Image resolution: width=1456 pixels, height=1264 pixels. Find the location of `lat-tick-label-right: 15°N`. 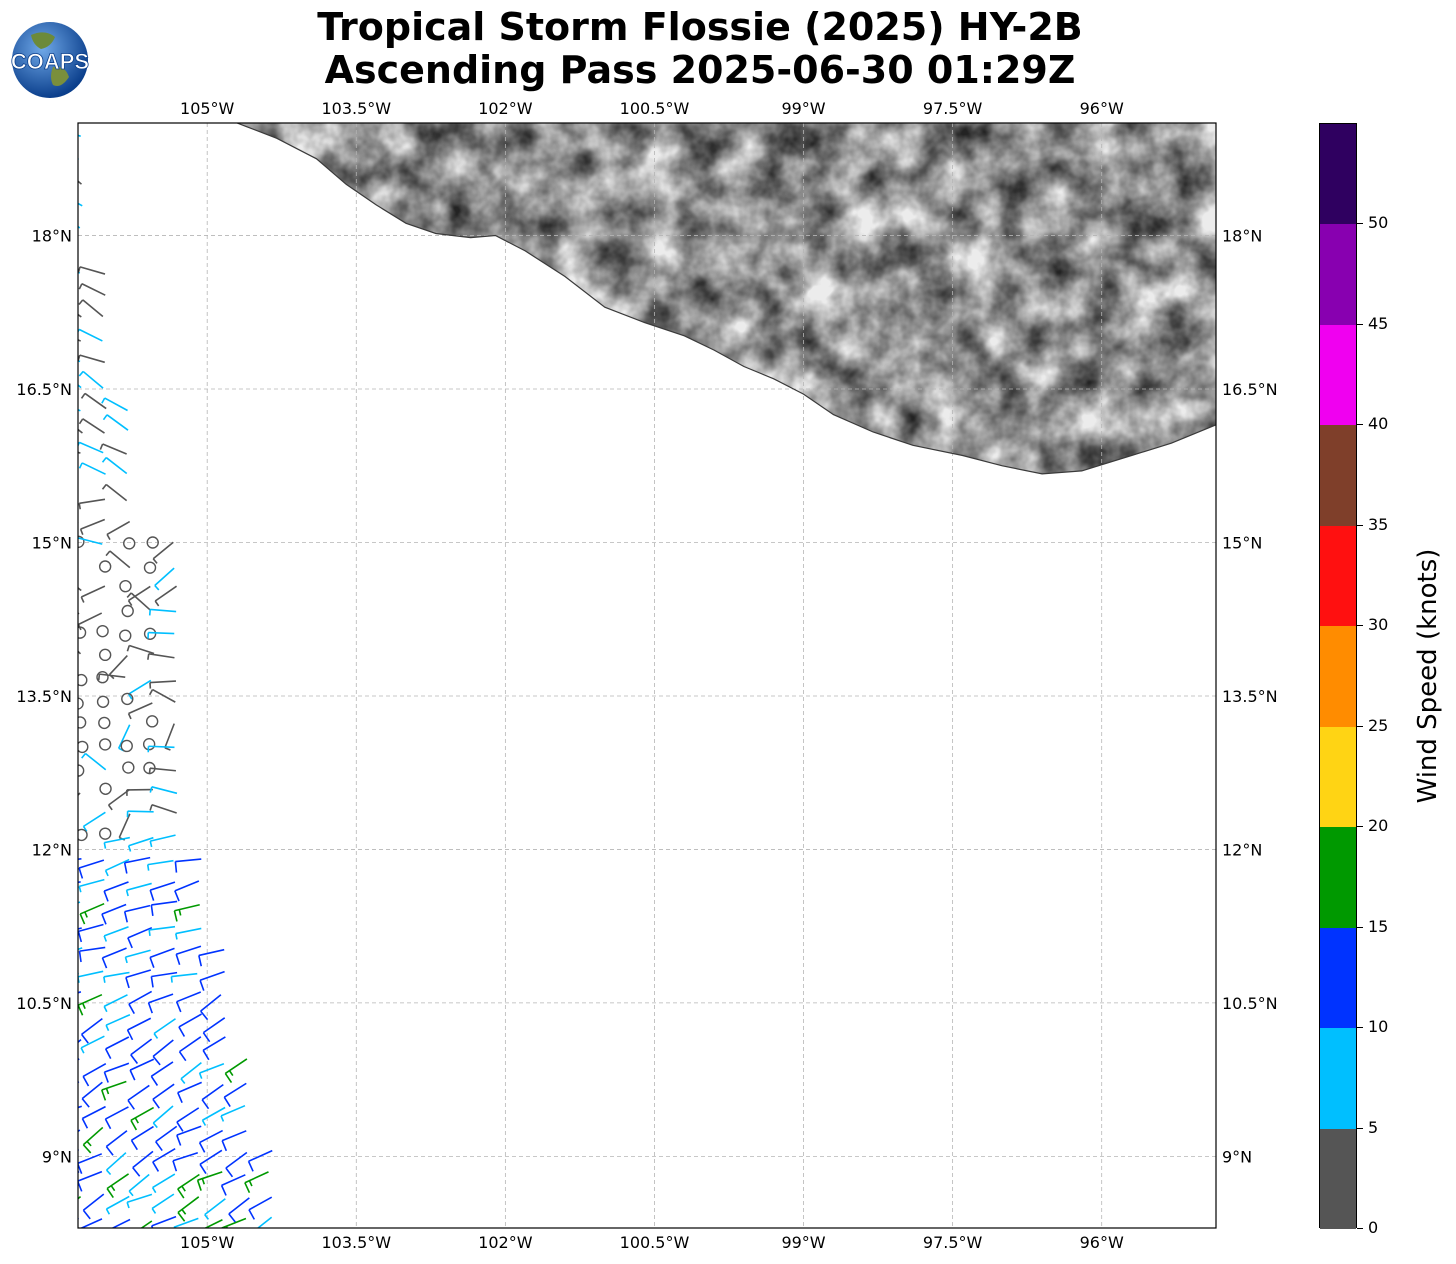

lat-tick-label-right: 15°N is located at coordinates (1242, 542).